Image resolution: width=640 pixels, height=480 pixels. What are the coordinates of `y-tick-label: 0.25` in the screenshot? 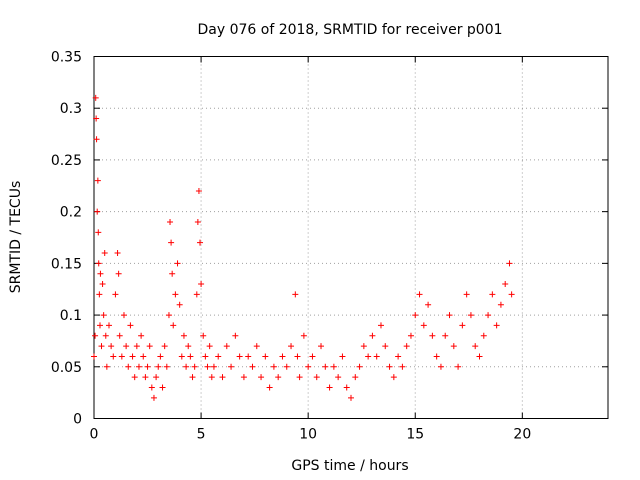 It's located at (66, 161).